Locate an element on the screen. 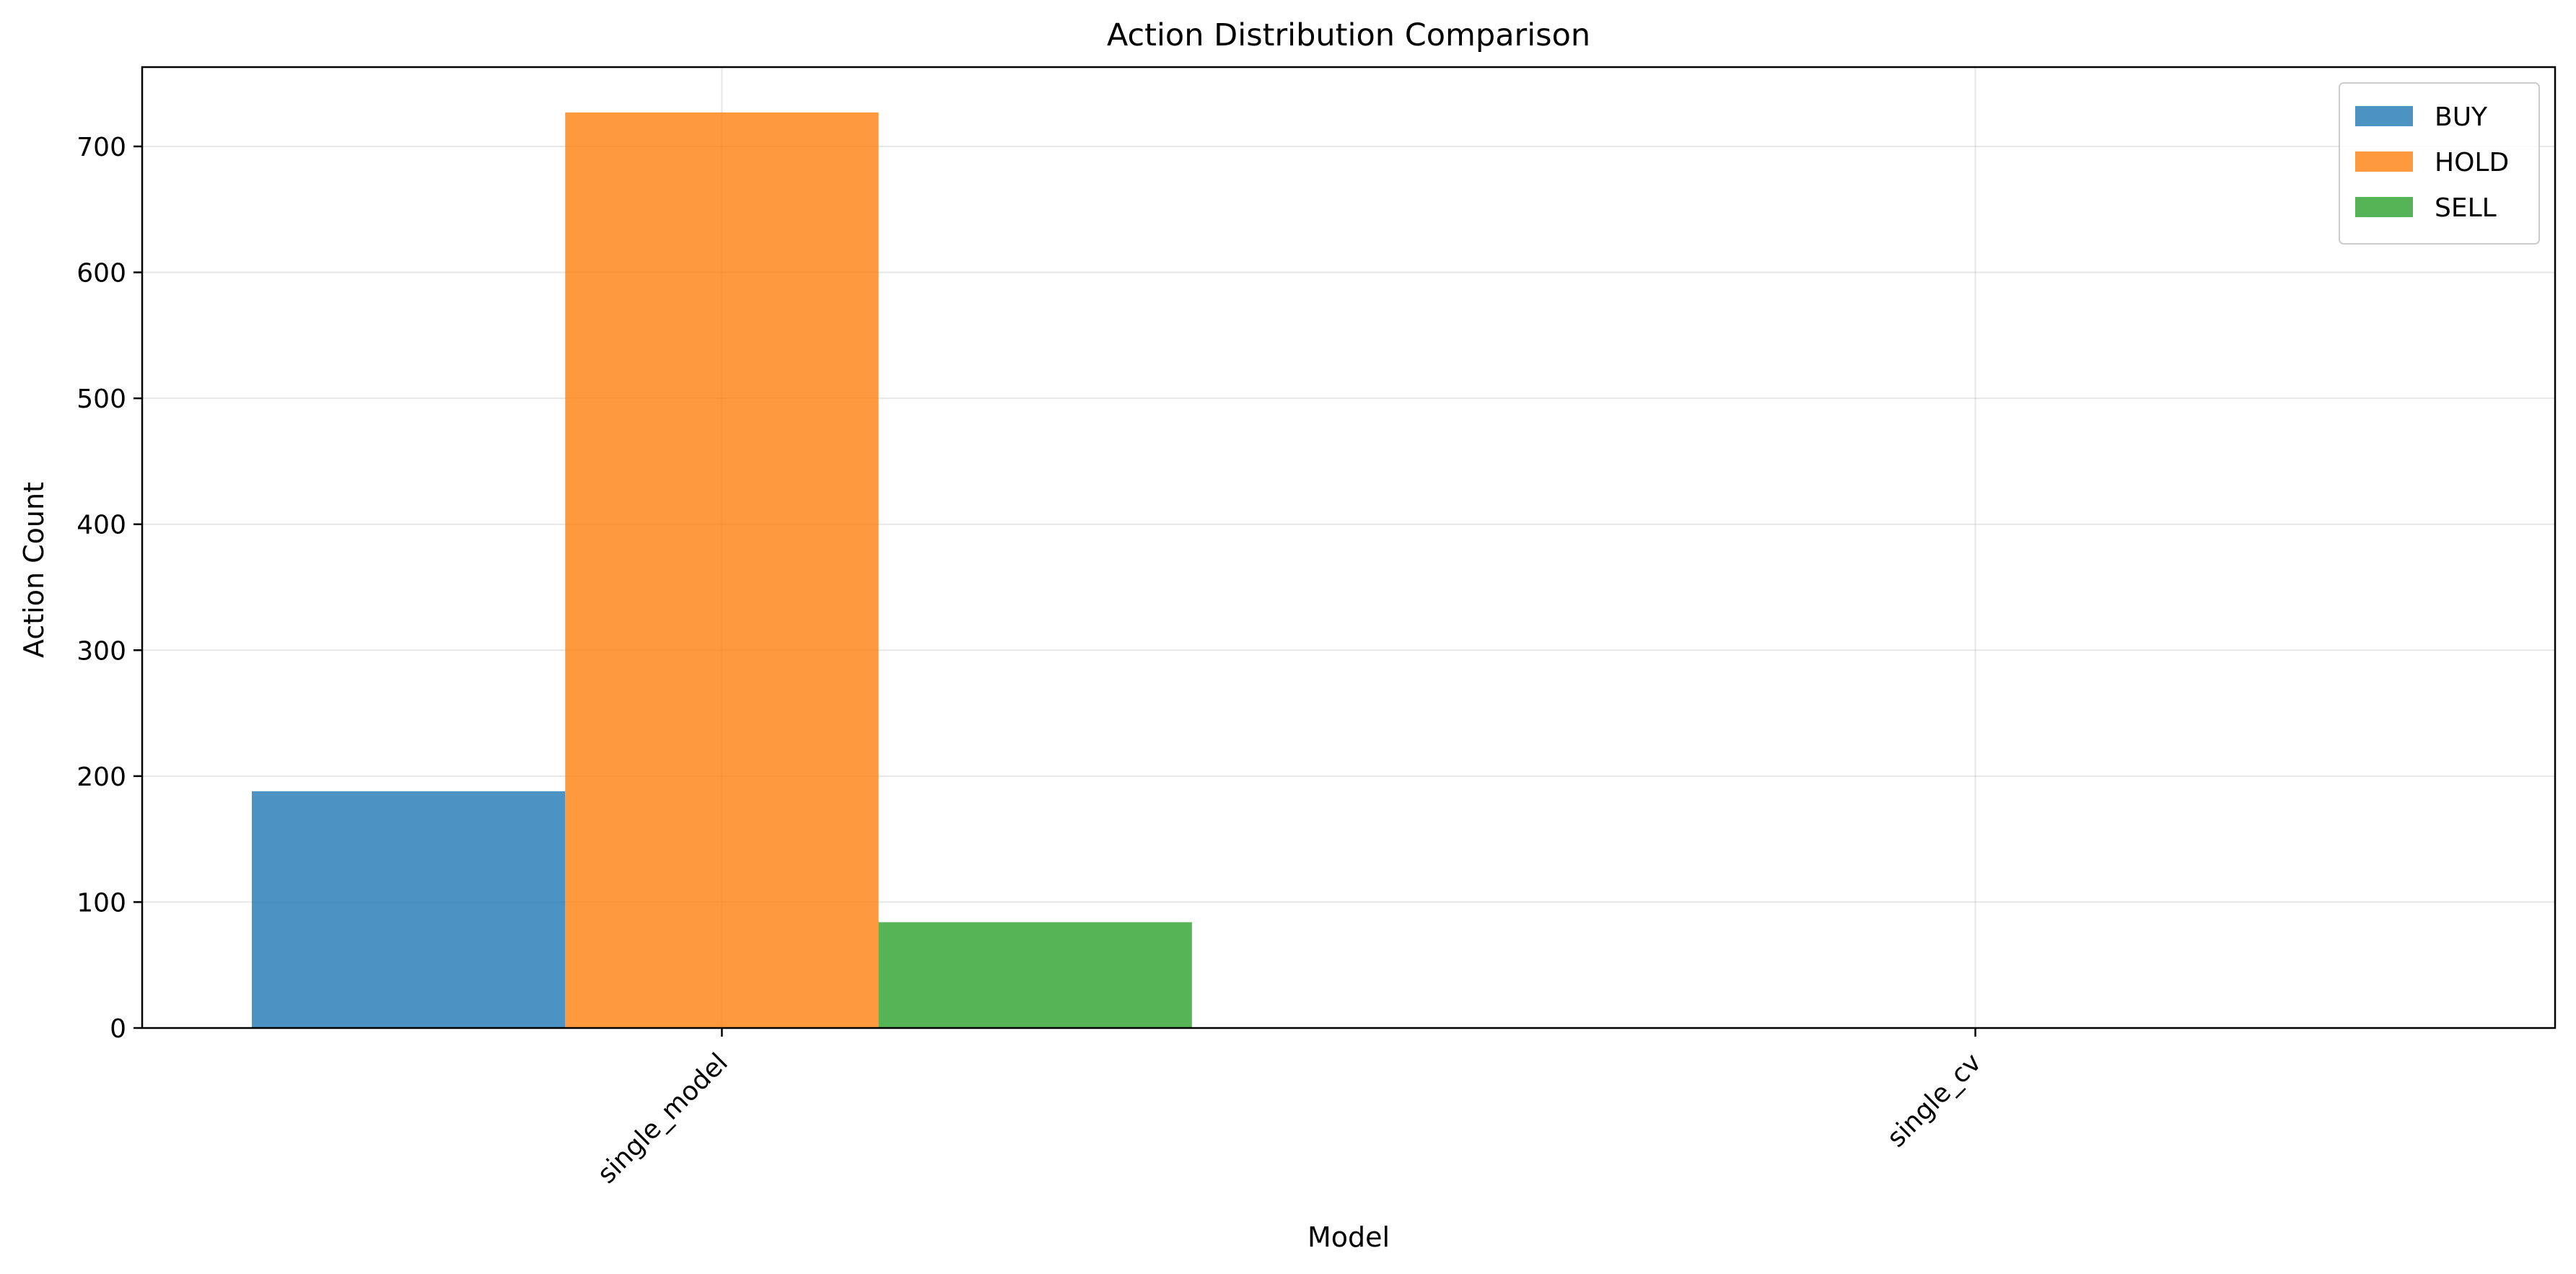 The image size is (2576, 1274). y-tick-label: 700 is located at coordinates (101, 147).